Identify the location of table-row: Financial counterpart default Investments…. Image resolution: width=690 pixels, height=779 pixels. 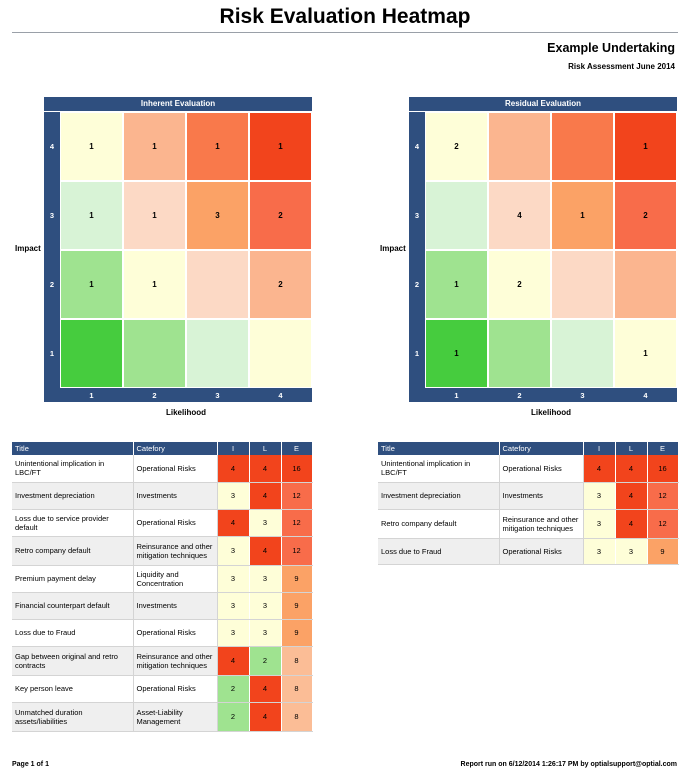
(162, 606).